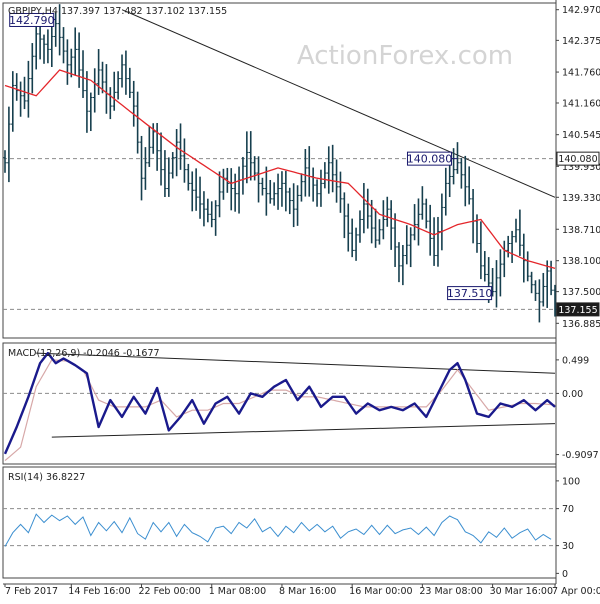 The height and width of the screenshot is (604, 600). Describe the element at coordinates (578, 158) in the screenshot. I see `price-level-tag: 140.080` at that location.